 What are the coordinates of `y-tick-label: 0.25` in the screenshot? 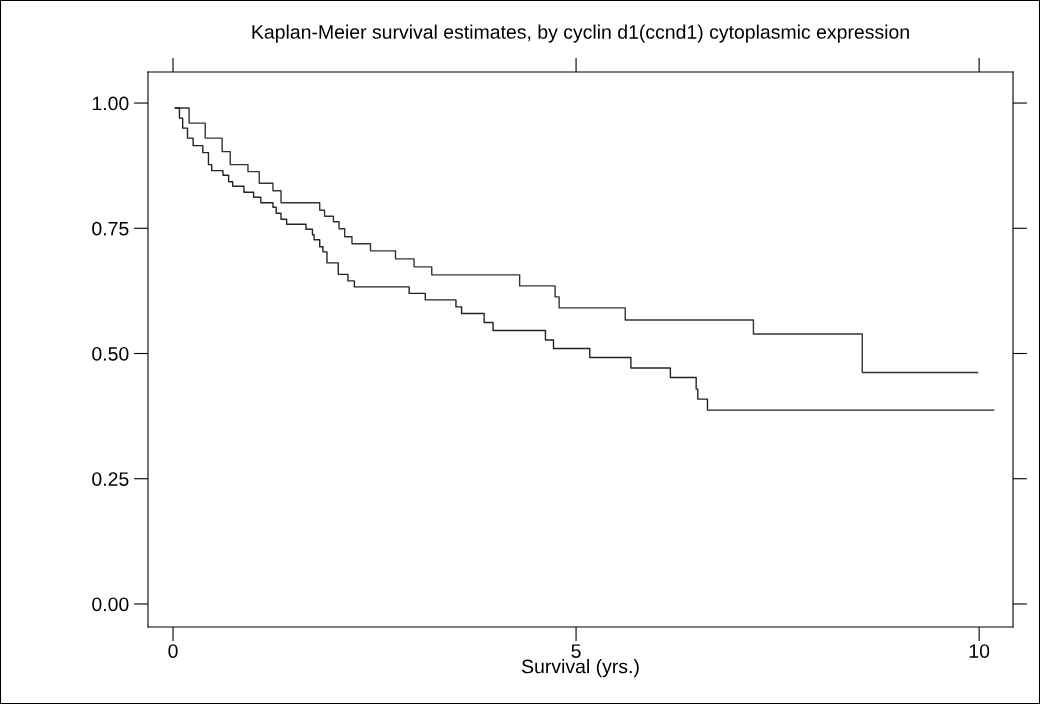 It's located at (110, 479).